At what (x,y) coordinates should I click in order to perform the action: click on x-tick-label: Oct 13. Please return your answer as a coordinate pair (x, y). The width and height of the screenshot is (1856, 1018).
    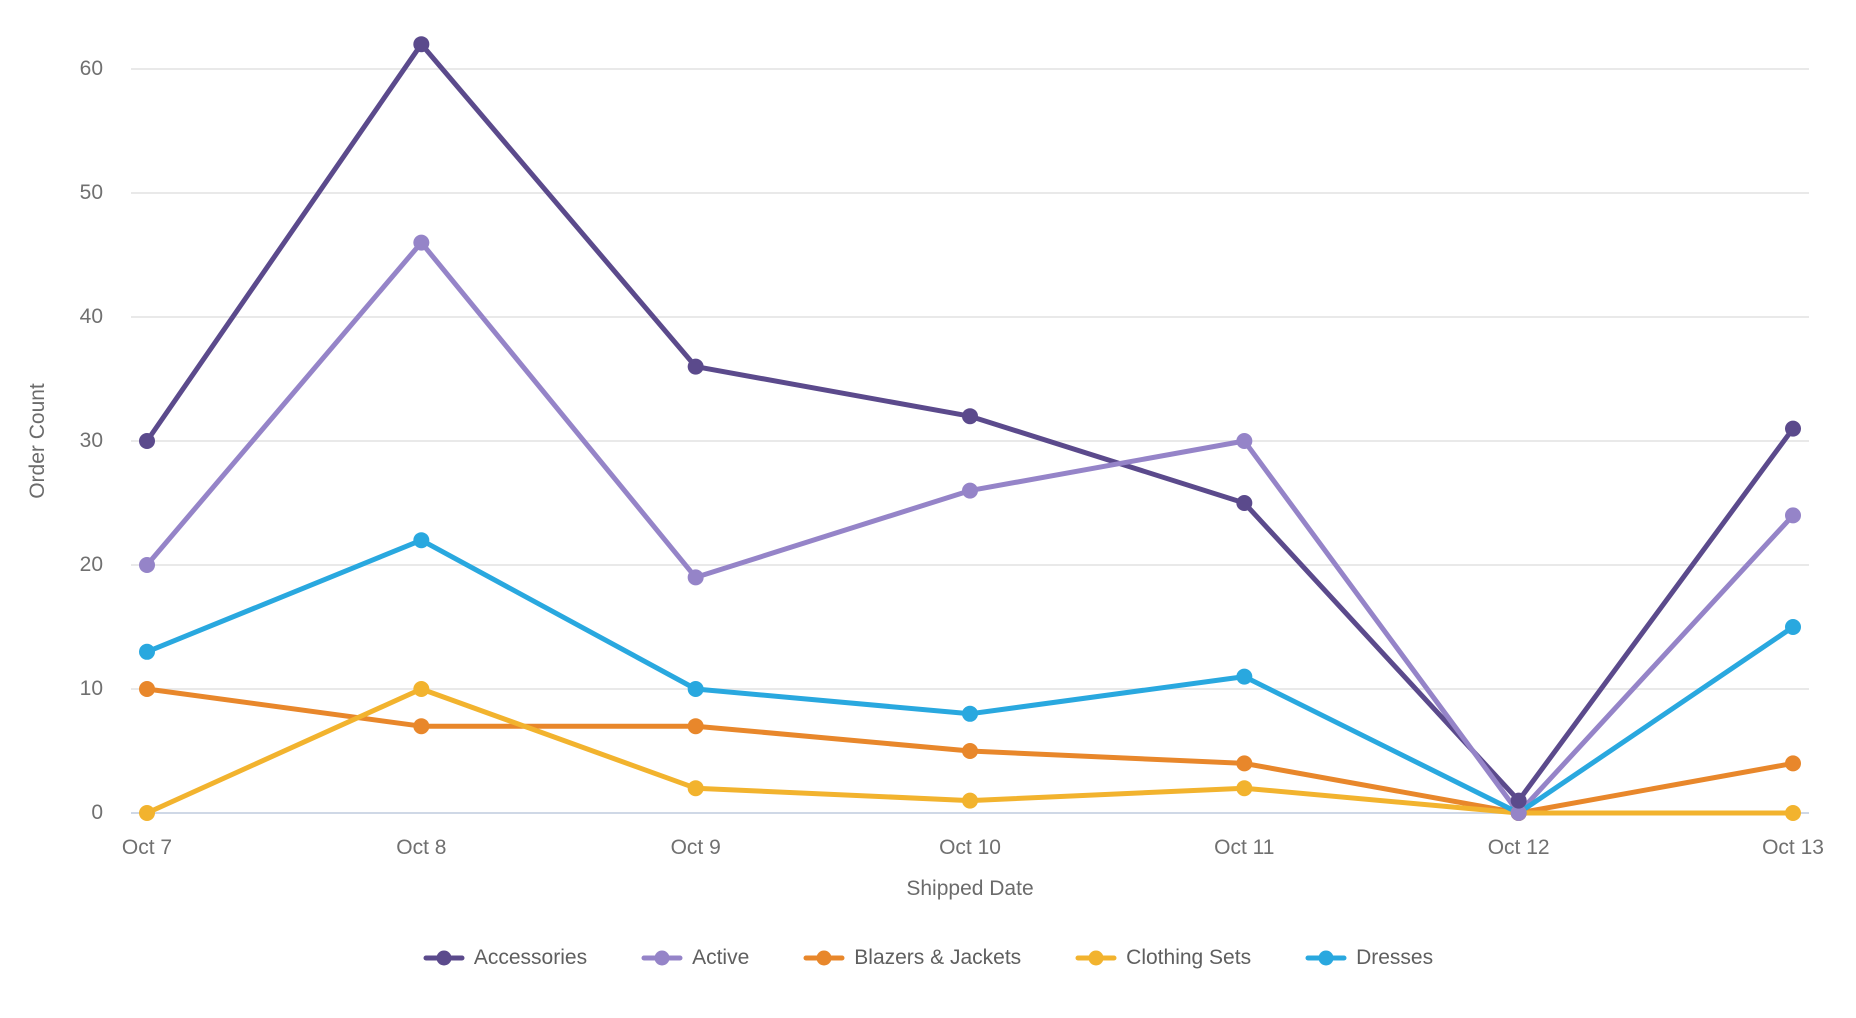
    Looking at the image, I should click on (1793, 847).